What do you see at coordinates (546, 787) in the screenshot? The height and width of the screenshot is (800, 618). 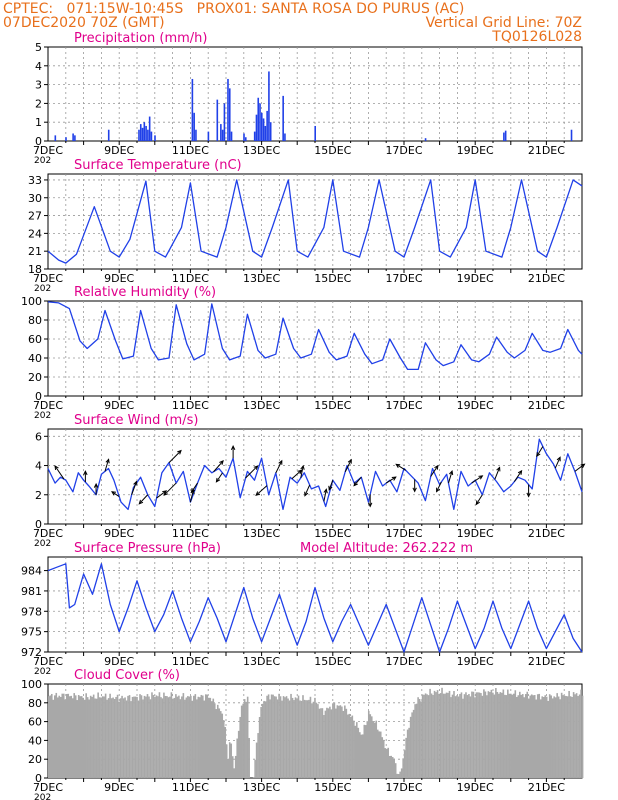 I see `x-tick-label: 21DEC` at bounding box center [546, 787].